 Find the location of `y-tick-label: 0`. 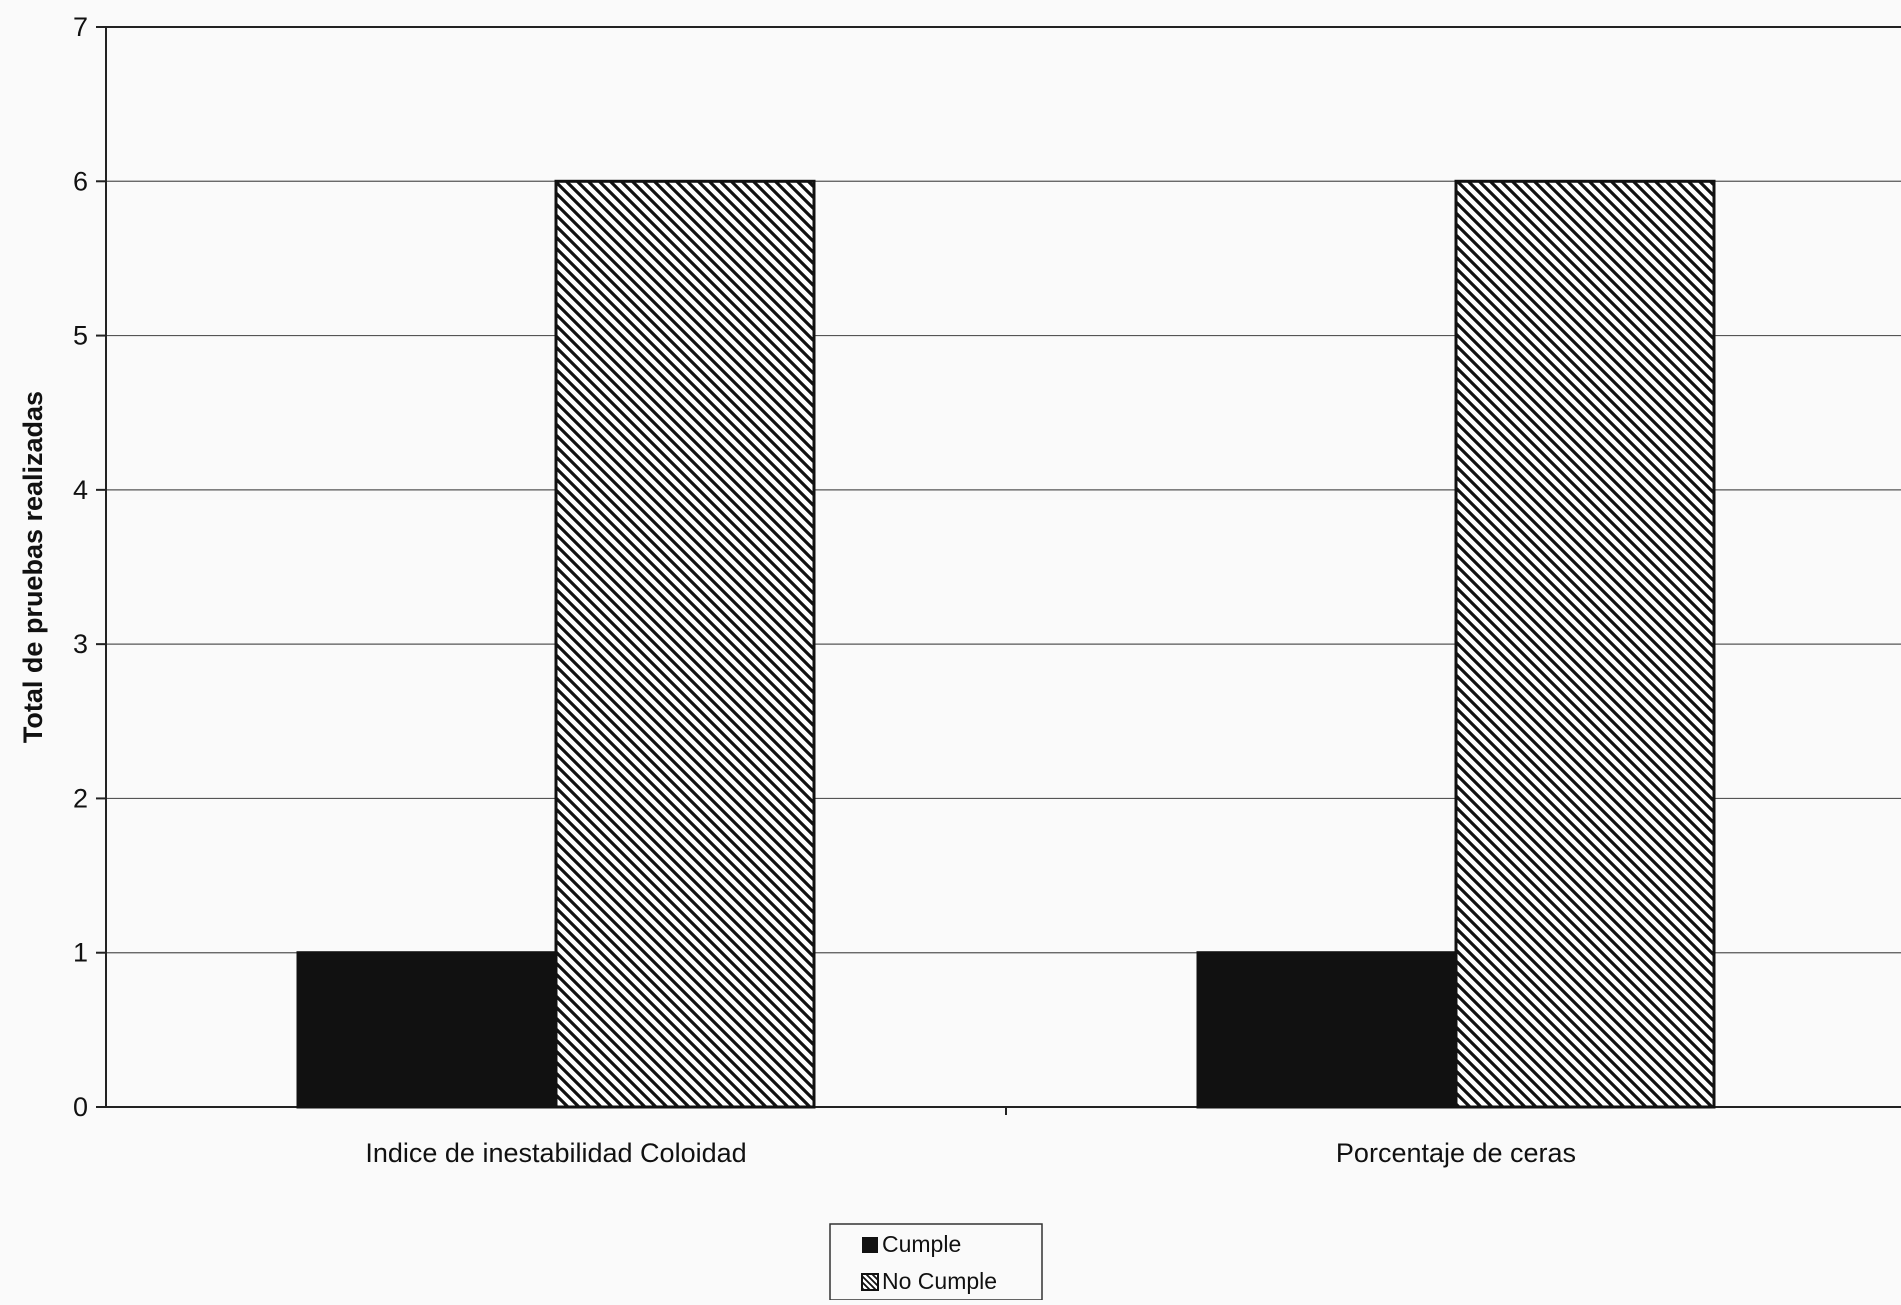

y-tick-label: 0 is located at coordinates (80, 1107).